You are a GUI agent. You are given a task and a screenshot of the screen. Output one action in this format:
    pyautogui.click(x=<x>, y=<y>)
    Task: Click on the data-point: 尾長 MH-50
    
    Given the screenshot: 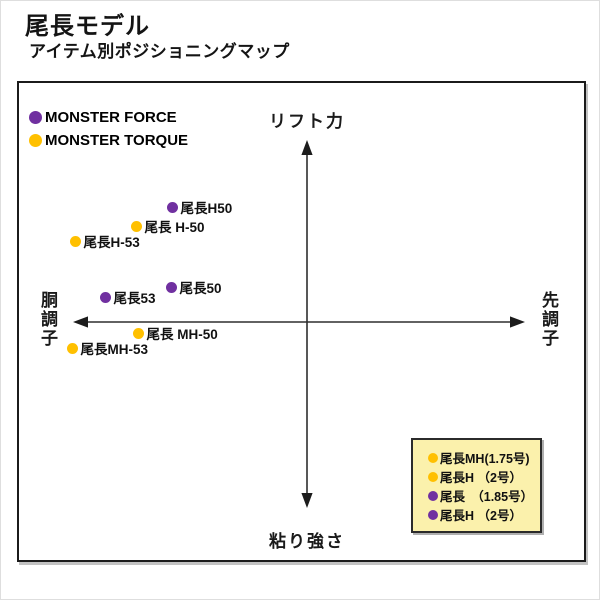 What is the action you would take?
    pyautogui.click(x=175, y=333)
    